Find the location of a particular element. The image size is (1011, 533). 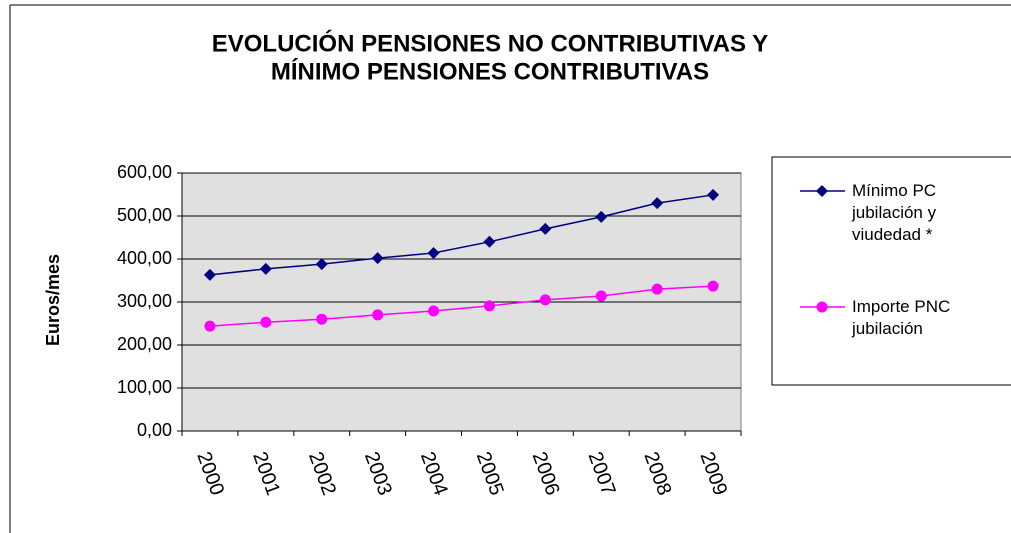

x-tick-label: 2006 is located at coordinates (546, 473).